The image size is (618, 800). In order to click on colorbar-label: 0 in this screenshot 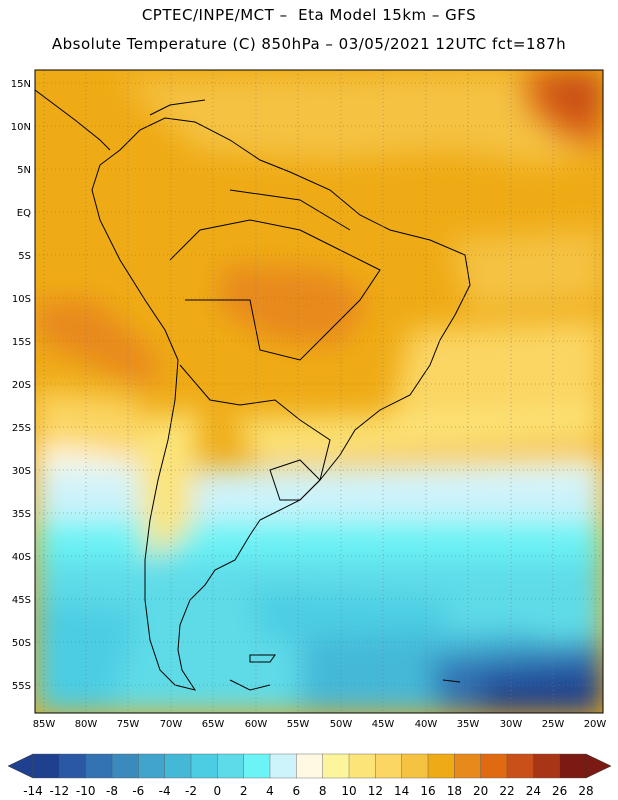, I will do `click(218, 791)`.